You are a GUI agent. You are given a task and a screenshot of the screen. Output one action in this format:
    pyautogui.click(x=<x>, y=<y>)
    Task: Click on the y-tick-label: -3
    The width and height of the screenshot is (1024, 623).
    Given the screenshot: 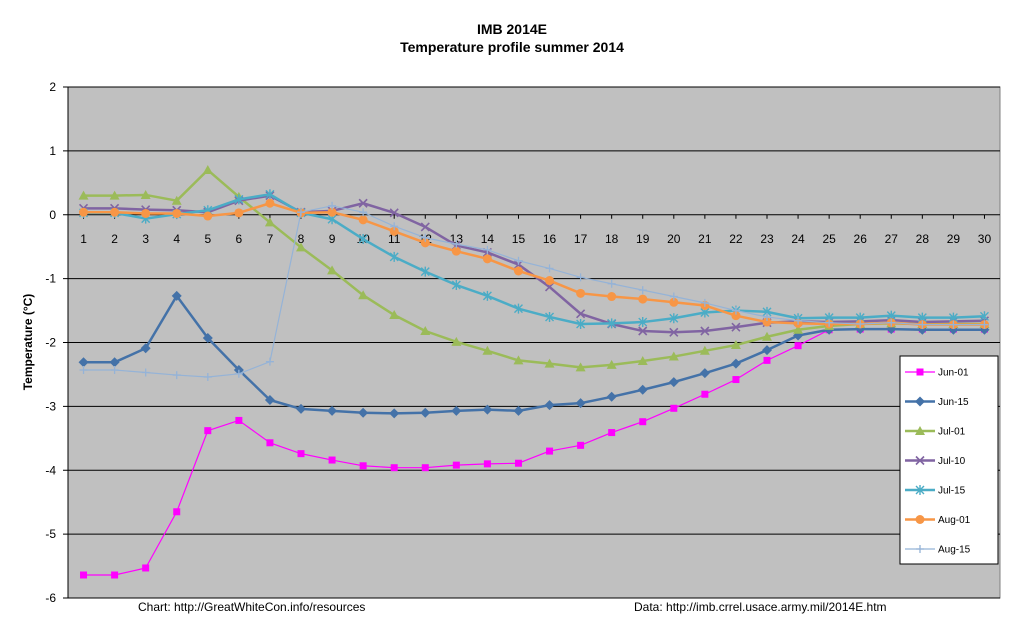 What is the action you would take?
    pyautogui.click(x=50, y=406)
    